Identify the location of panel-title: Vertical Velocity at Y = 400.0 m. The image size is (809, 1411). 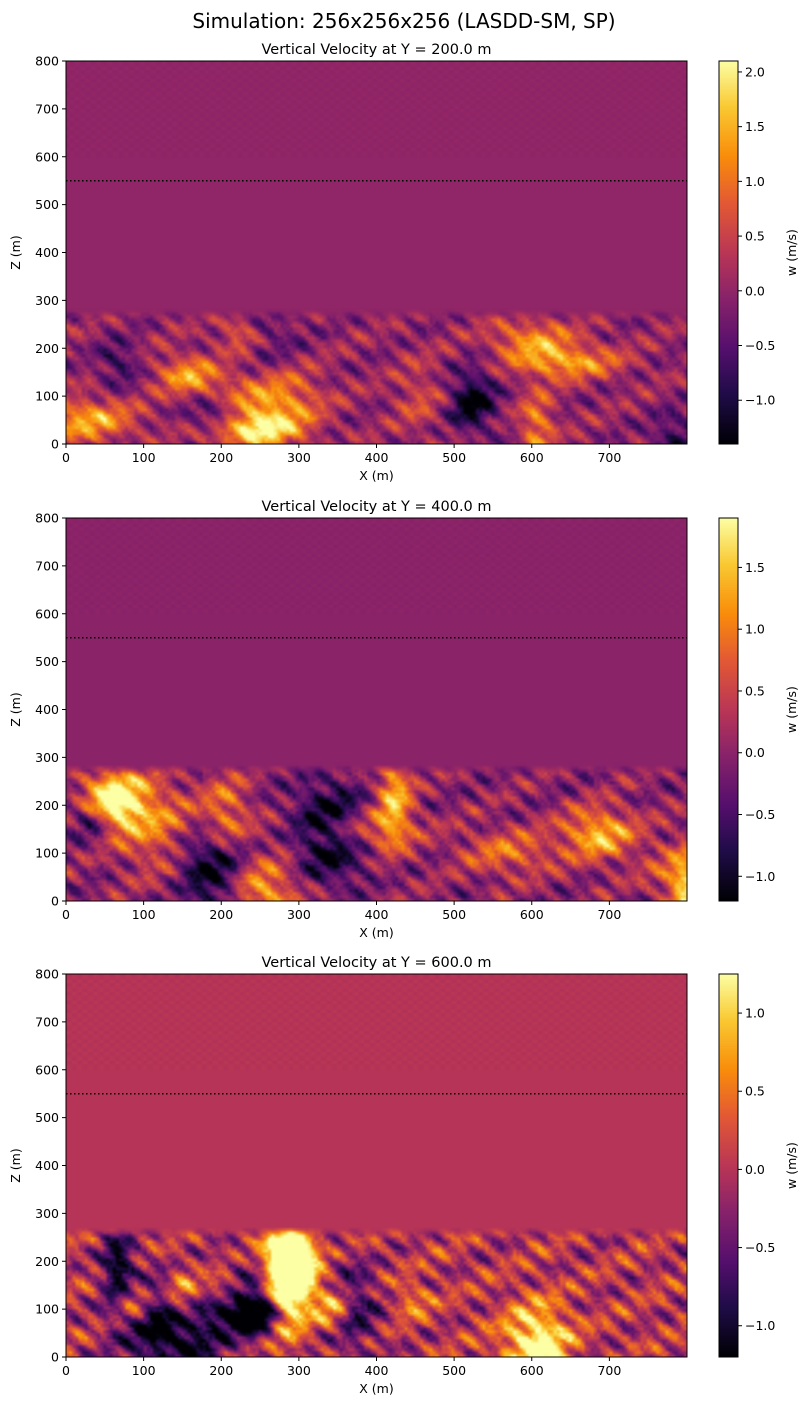
(376, 507).